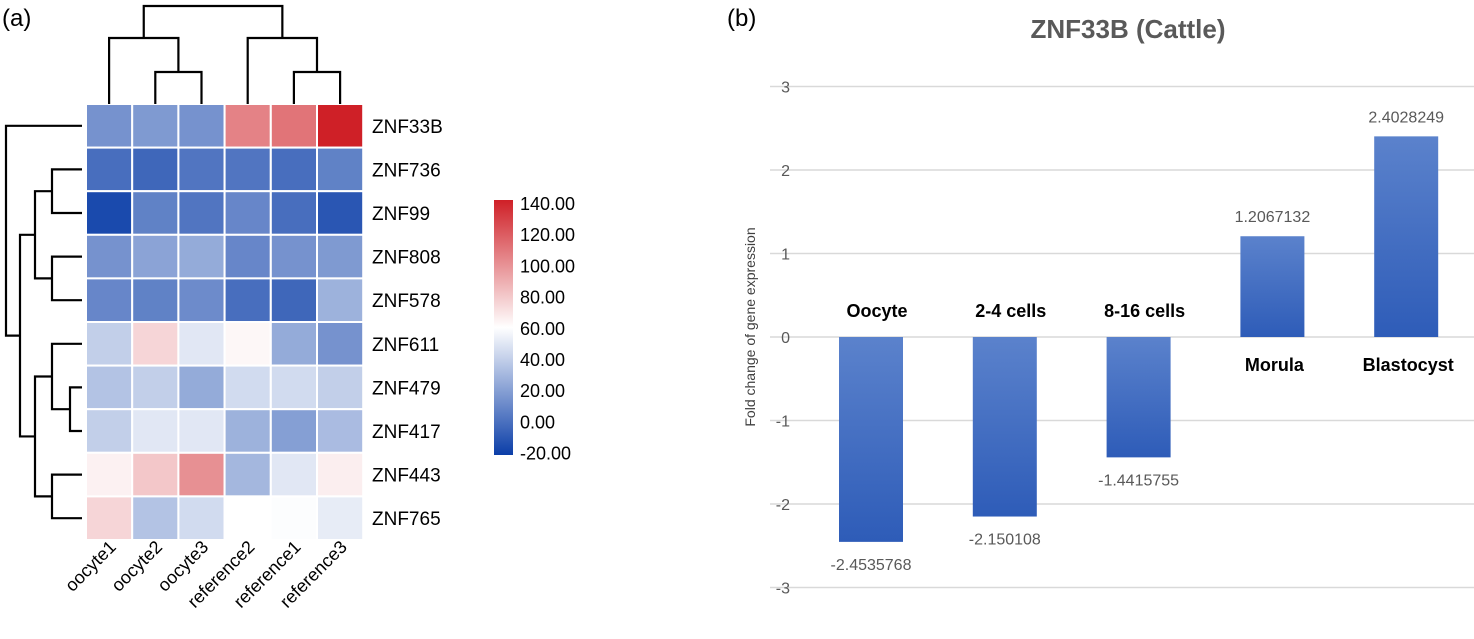 The height and width of the screenshot is (639, 1474). I want to click on row-label: ZNF443, so click(406, 476).